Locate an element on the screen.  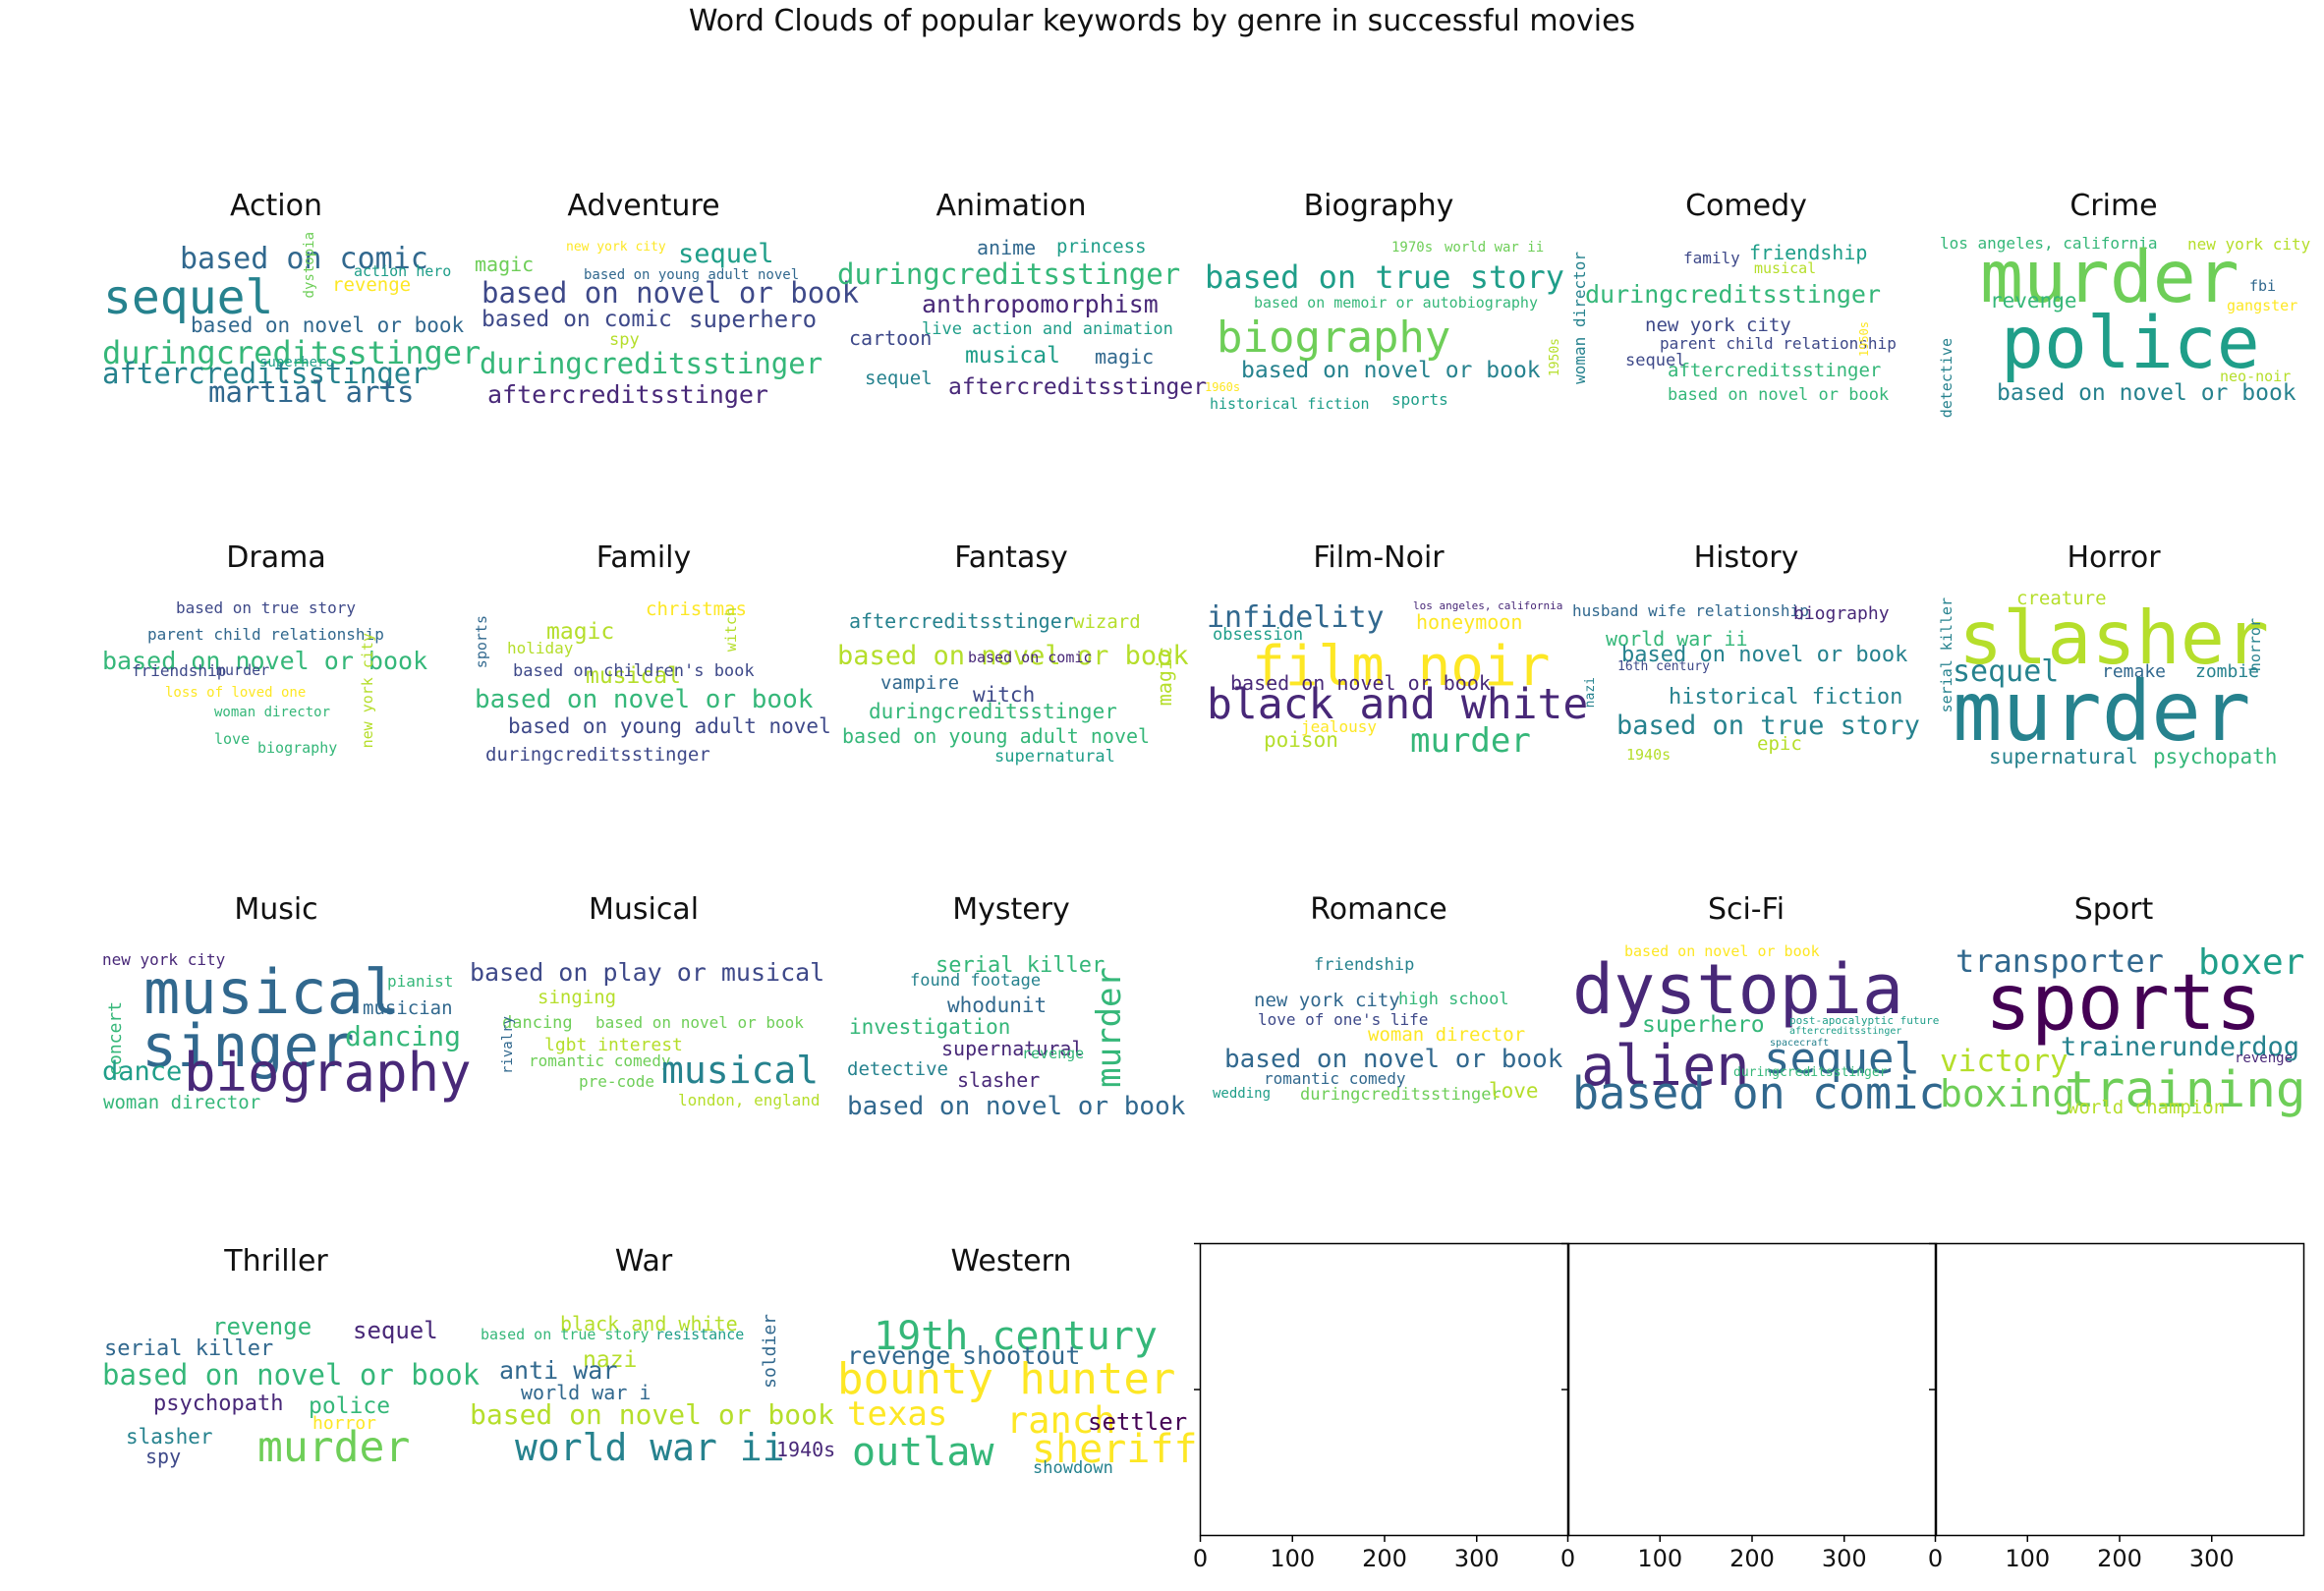
word: sheriff is located at coordinates (1115, 1450).